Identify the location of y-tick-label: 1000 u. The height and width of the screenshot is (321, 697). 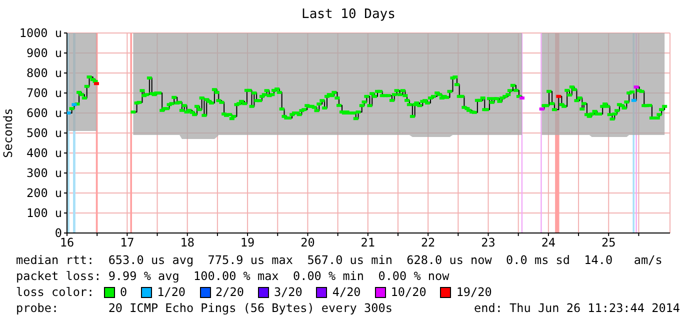
(40, 33).